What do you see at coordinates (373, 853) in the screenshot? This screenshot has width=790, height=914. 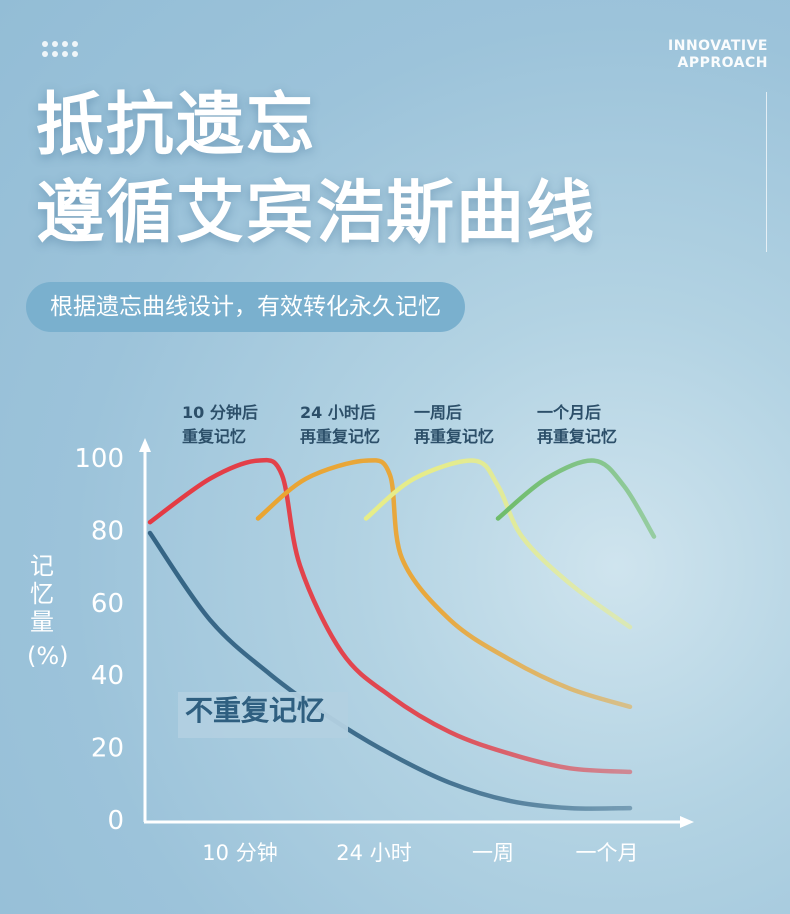 I see `x-tick-label: 24 小时` at bounding box center [373, 853].